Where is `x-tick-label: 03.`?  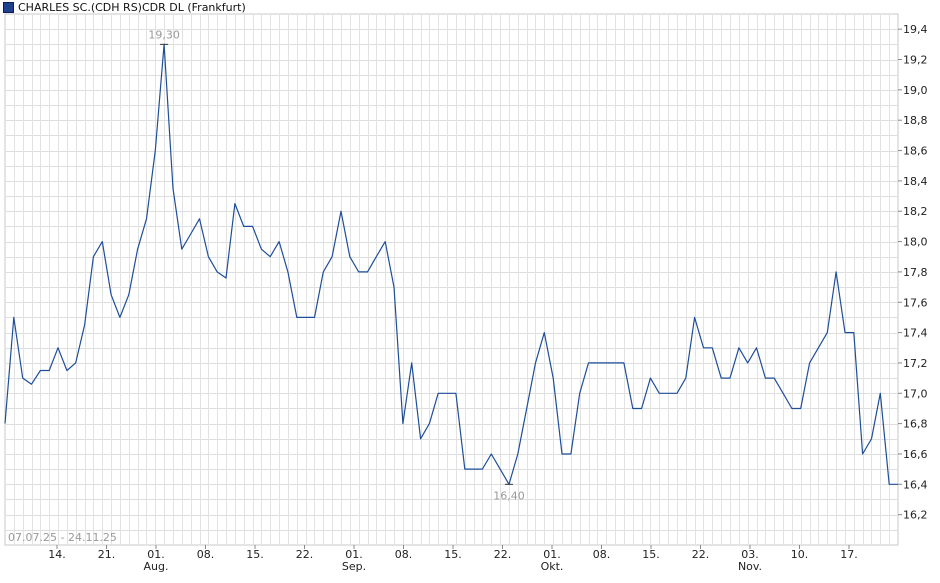 x-tick-label: 03. is located at coordinates (750, 554).